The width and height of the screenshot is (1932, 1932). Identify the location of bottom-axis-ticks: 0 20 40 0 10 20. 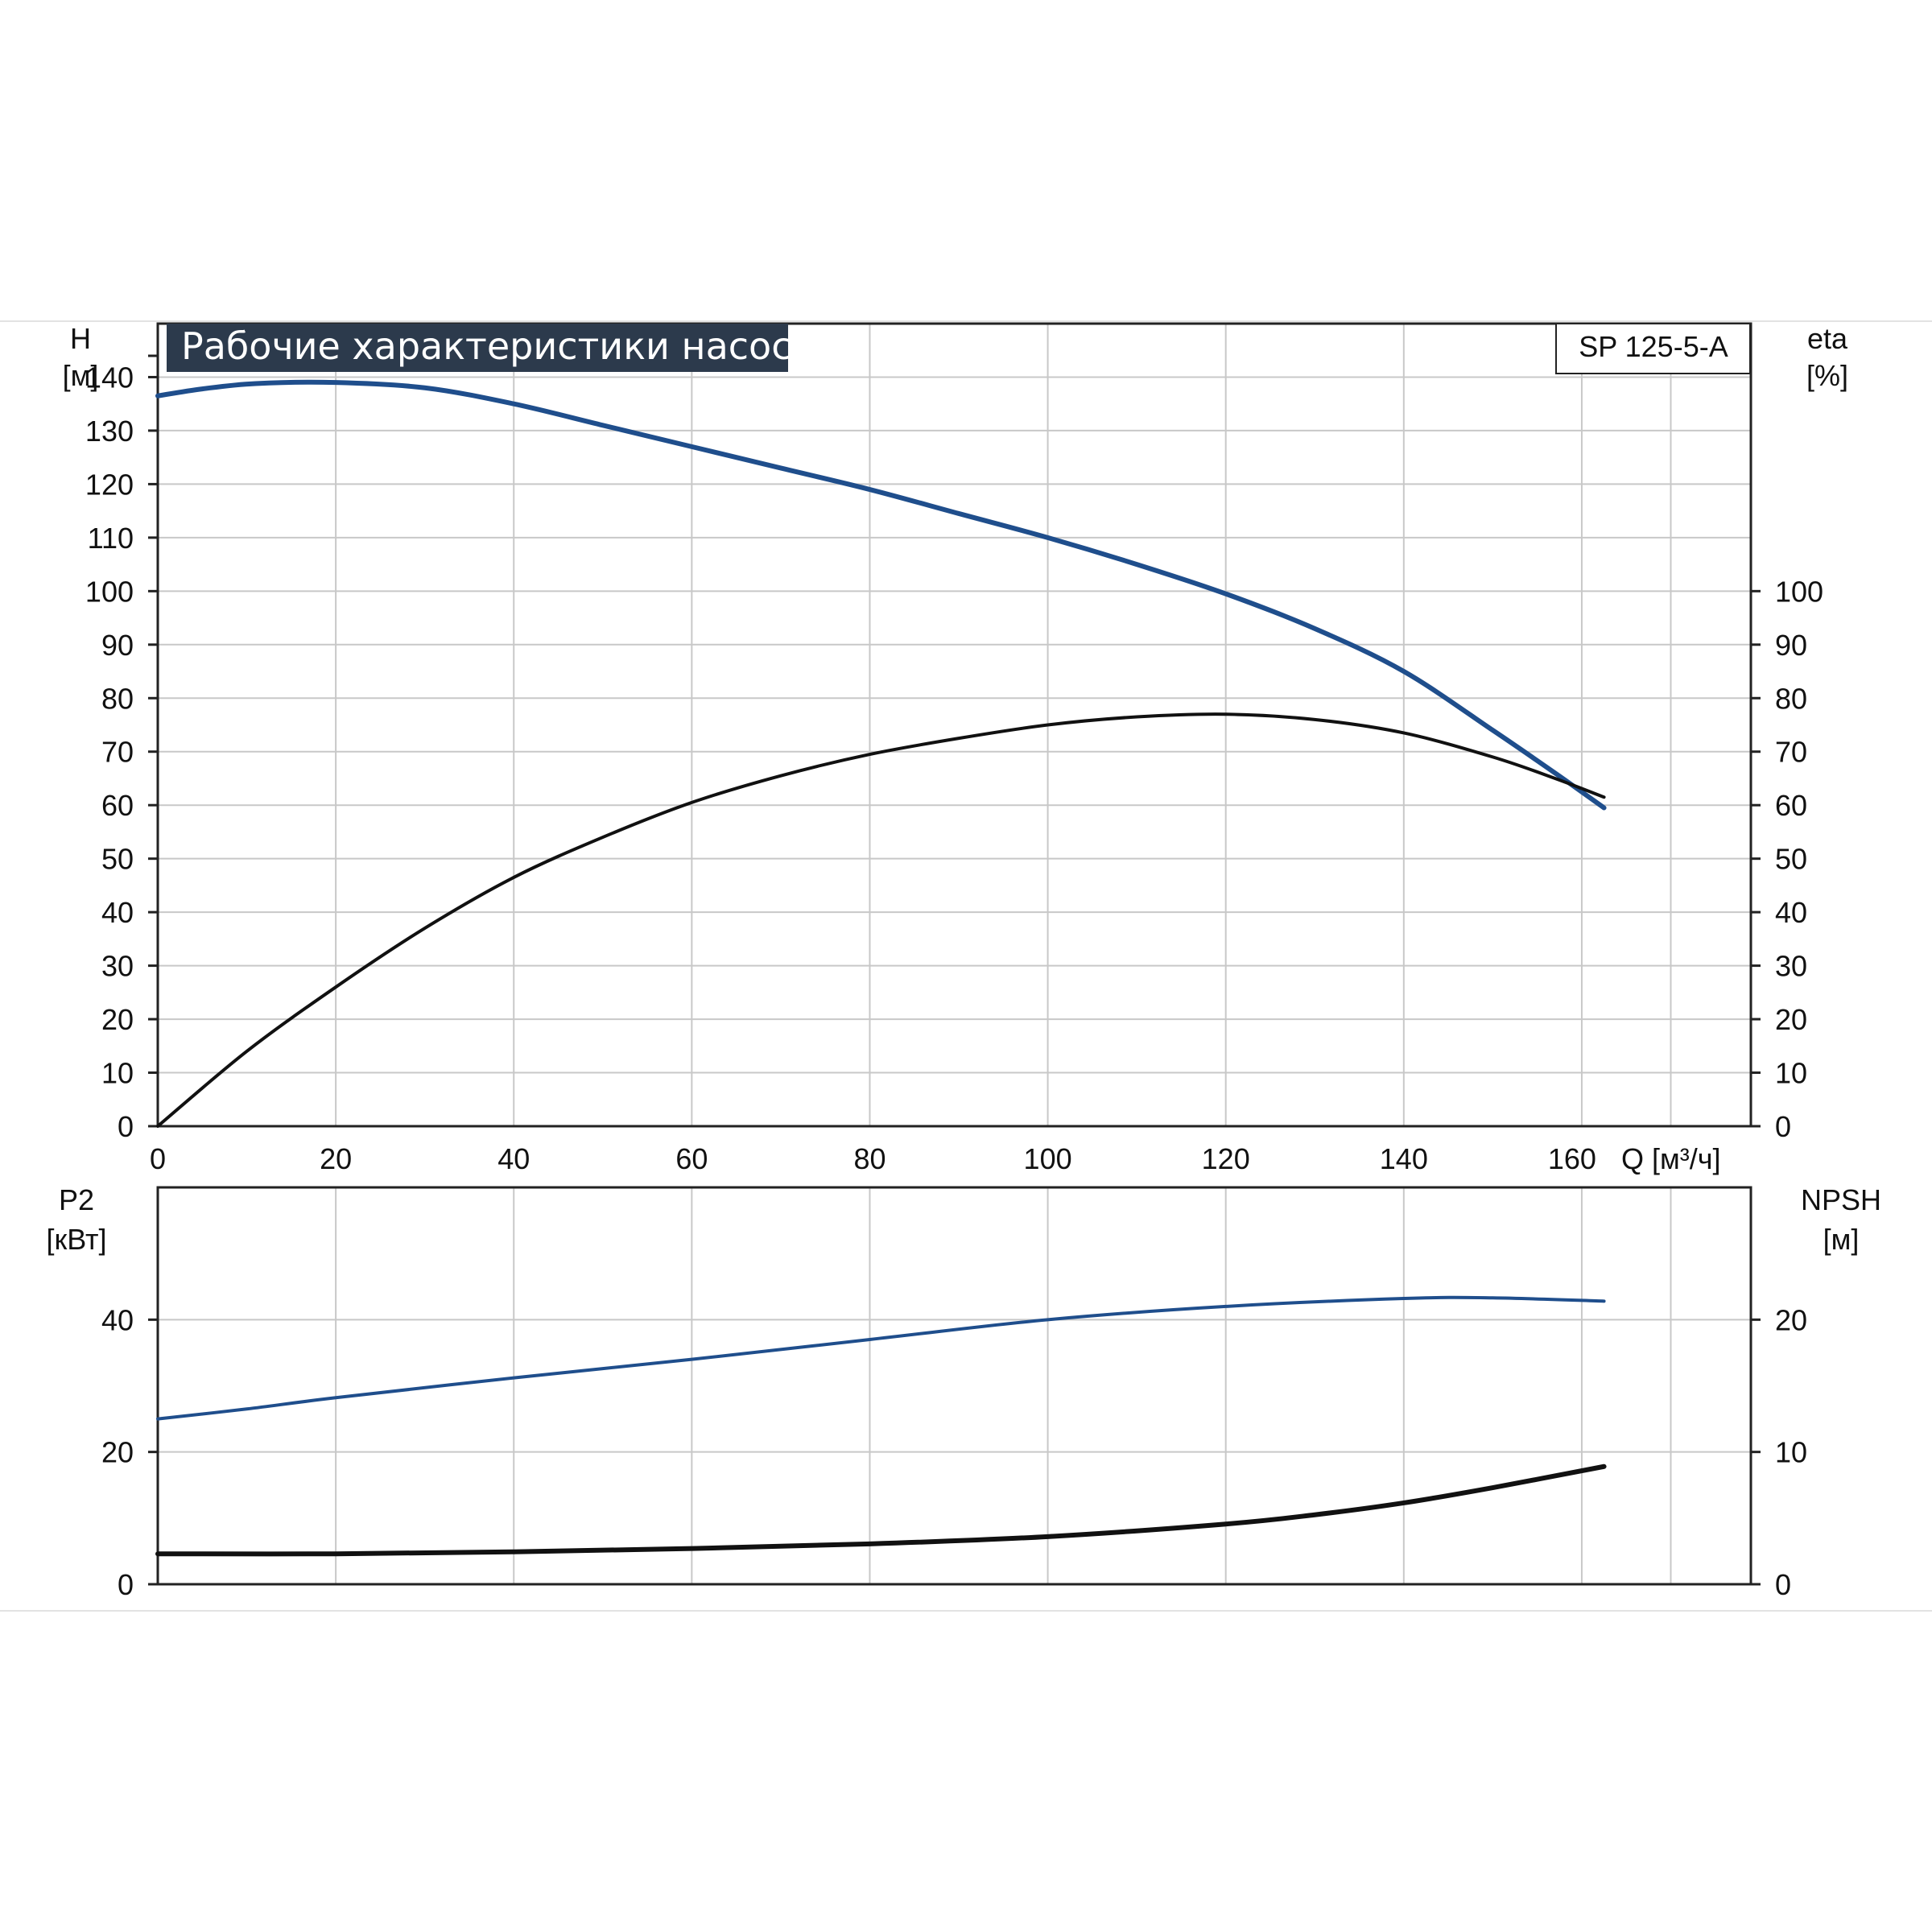
(954, 1452).